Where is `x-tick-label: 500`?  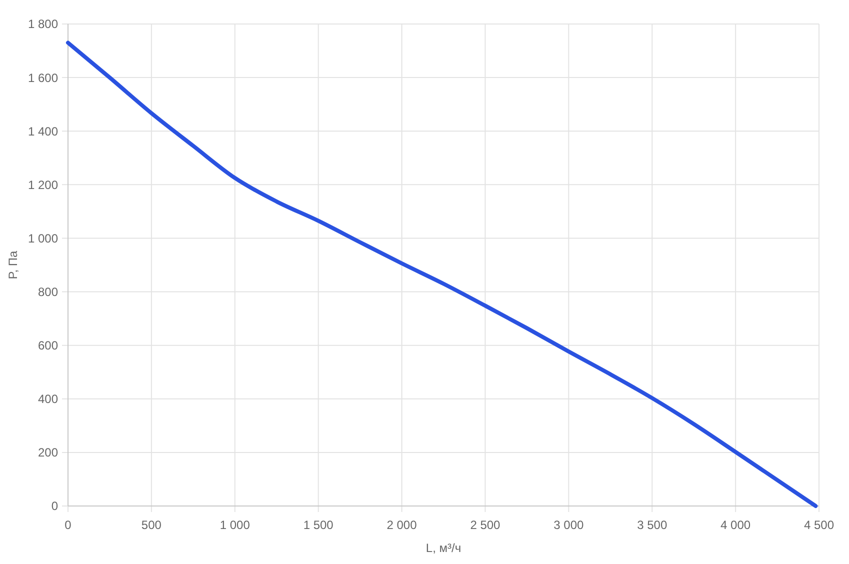
x-tick-label: 500 is located at coordinates (151, 525).